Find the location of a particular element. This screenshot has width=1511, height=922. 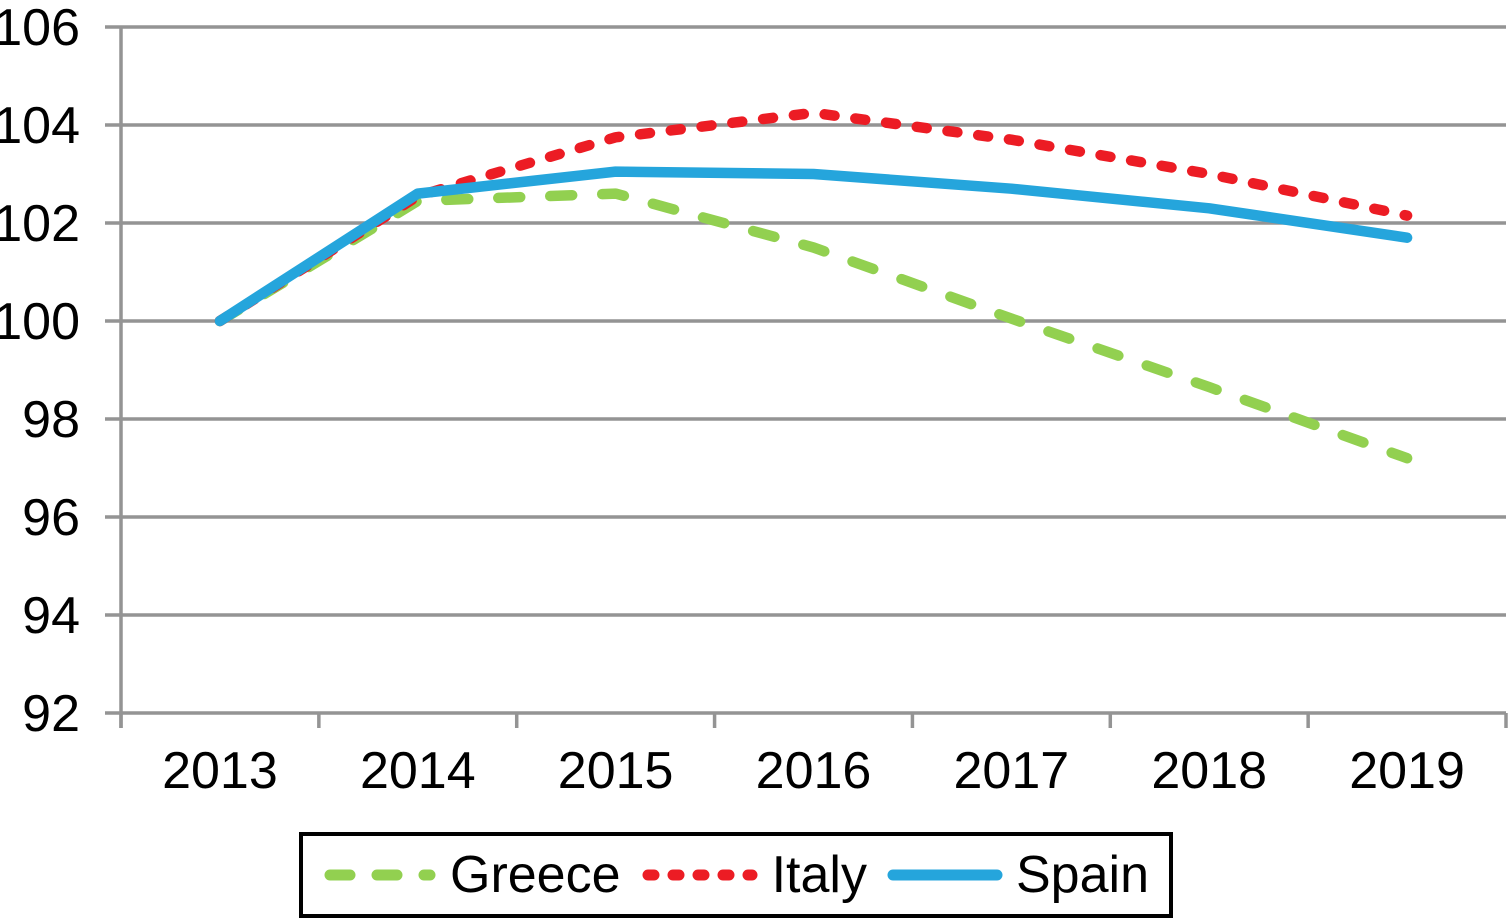

chart-legend: Greece Italy Spain is located at coordinates (736, 875).